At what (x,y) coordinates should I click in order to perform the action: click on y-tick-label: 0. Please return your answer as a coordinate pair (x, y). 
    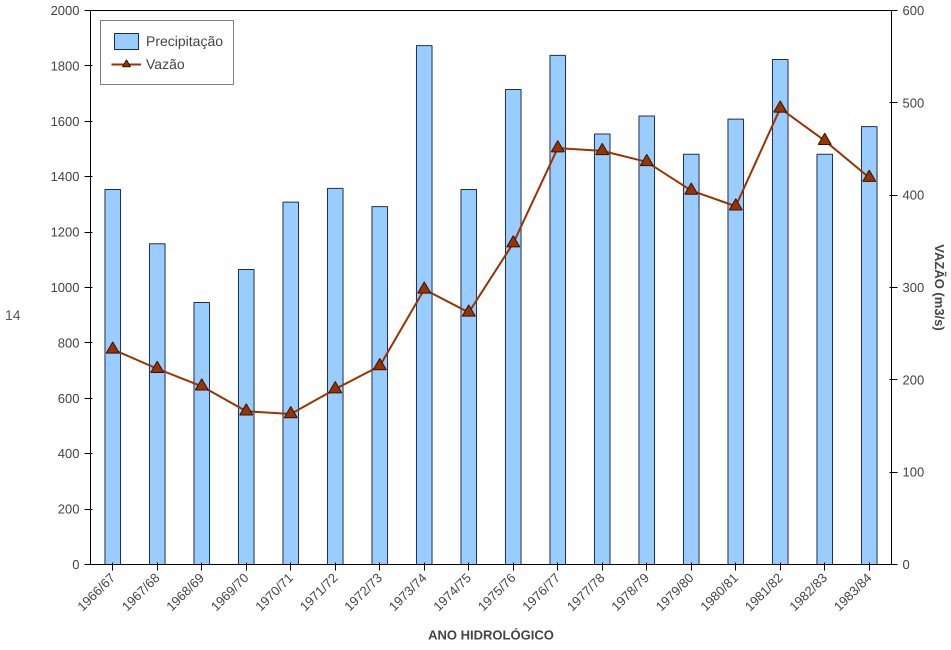
    Looking at the image, I should click on (76, 564).